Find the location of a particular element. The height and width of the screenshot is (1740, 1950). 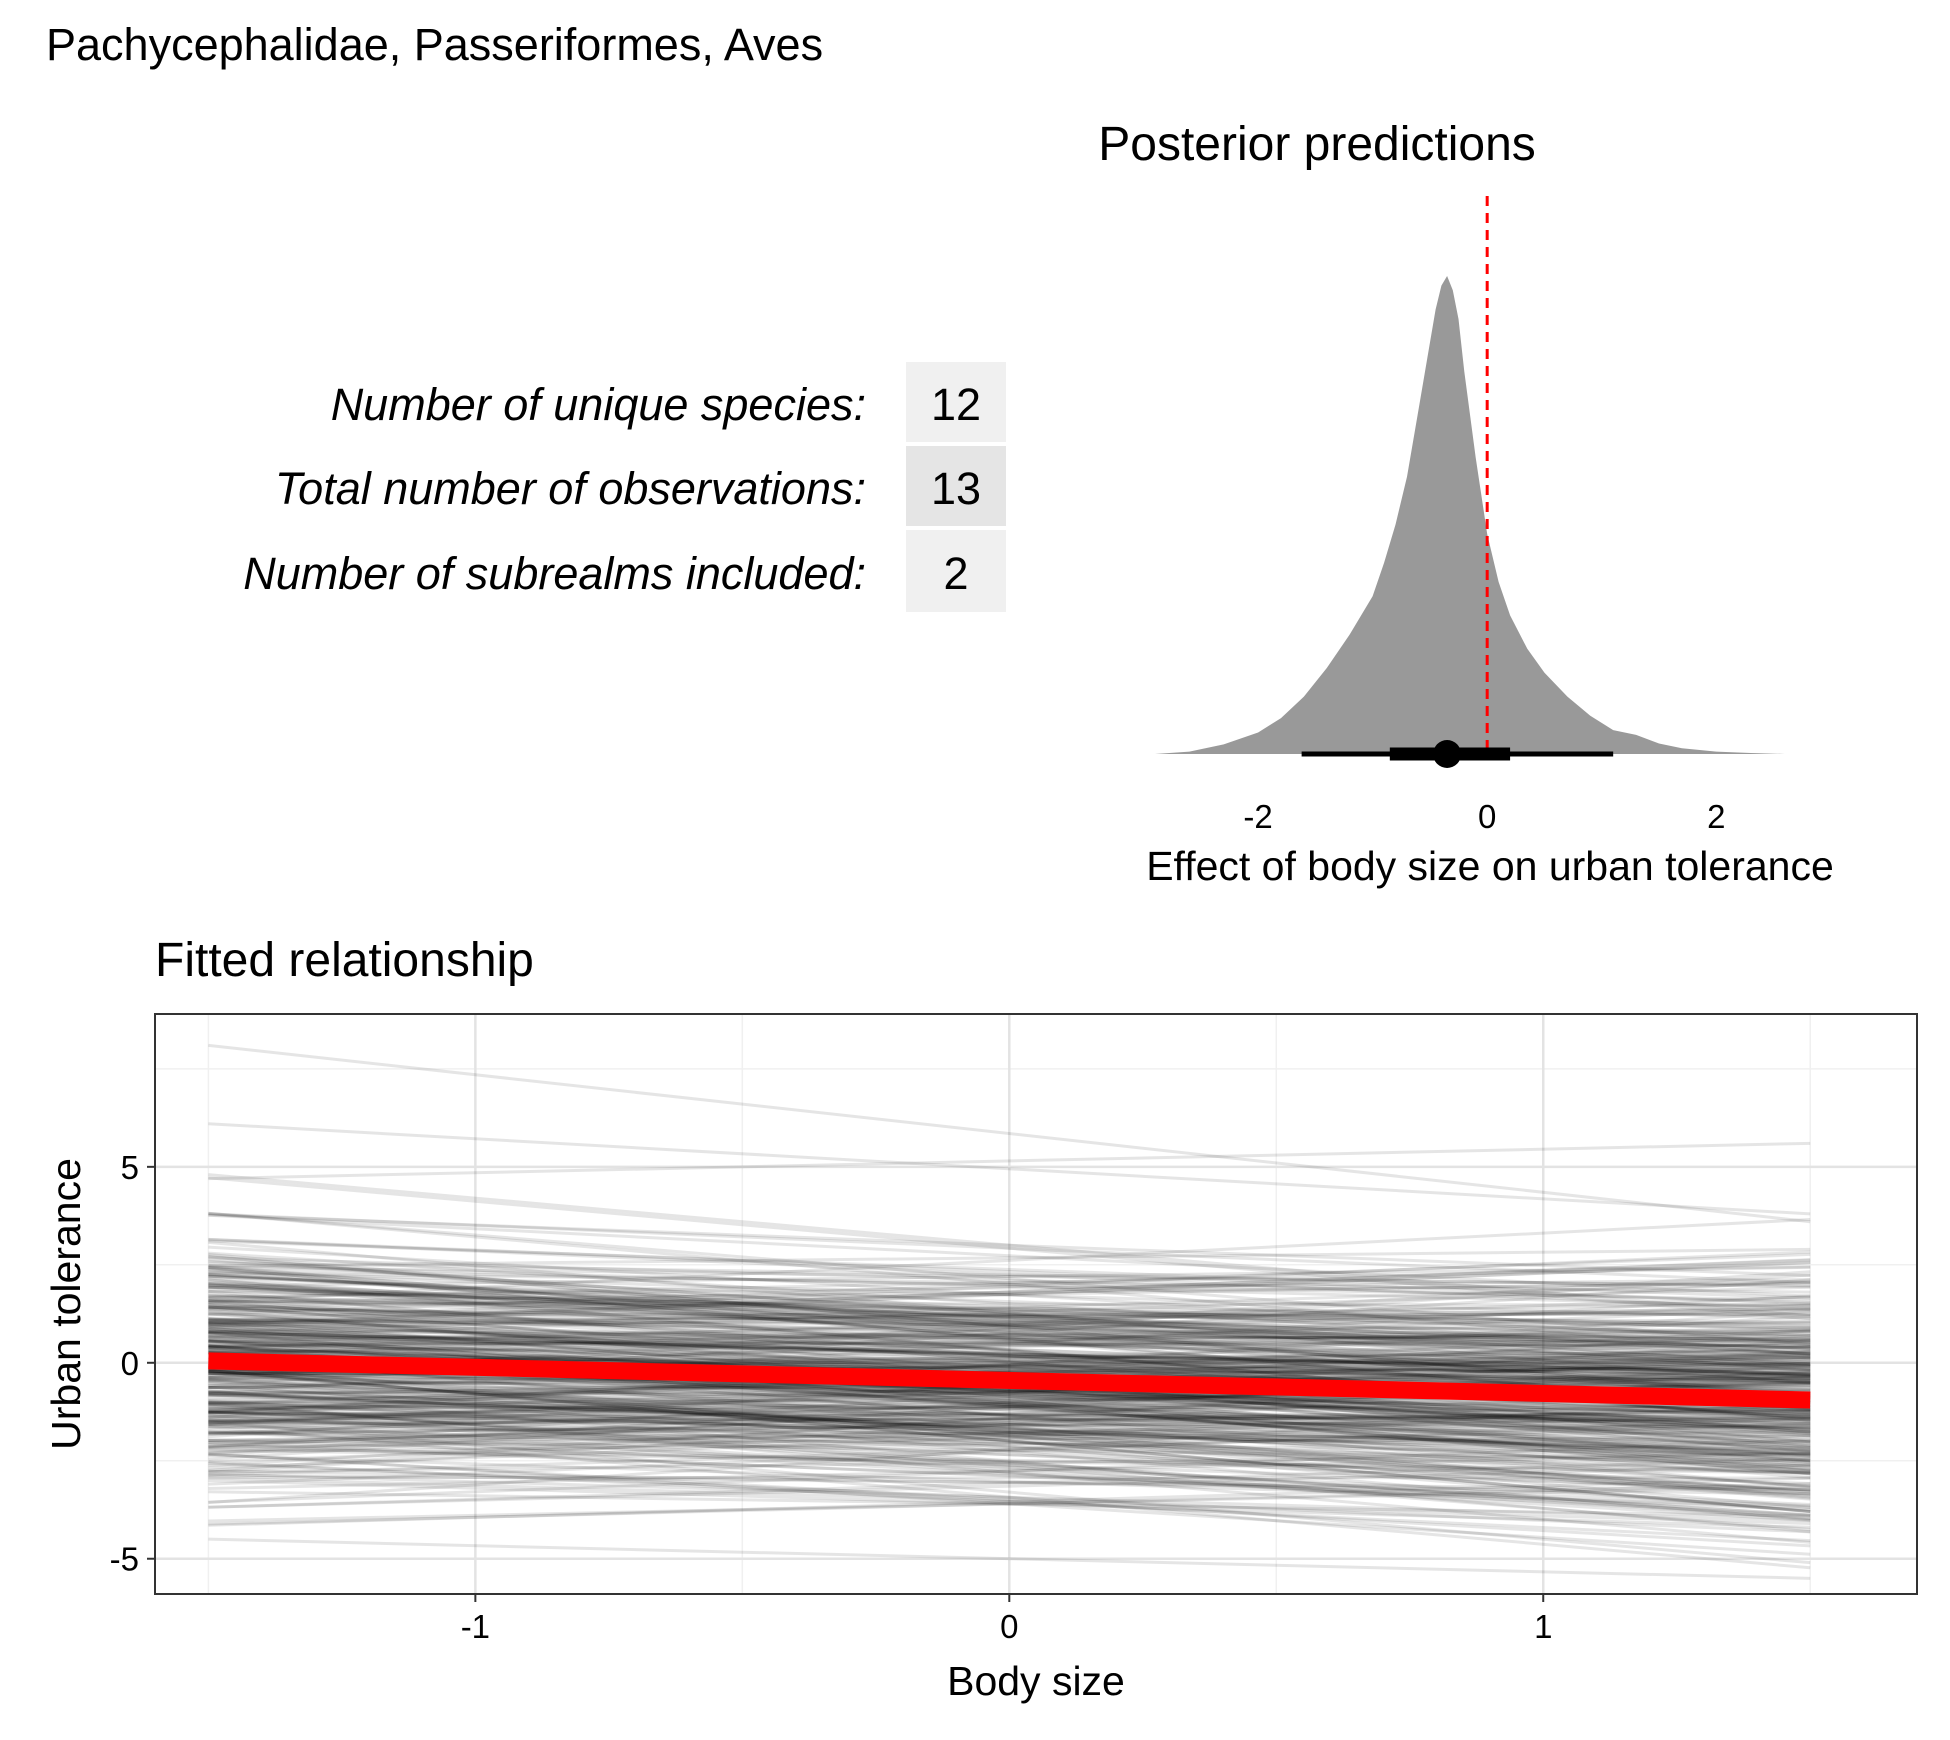

fitted-y-label: Urban tolerance is located at coordinates (66, 1304).